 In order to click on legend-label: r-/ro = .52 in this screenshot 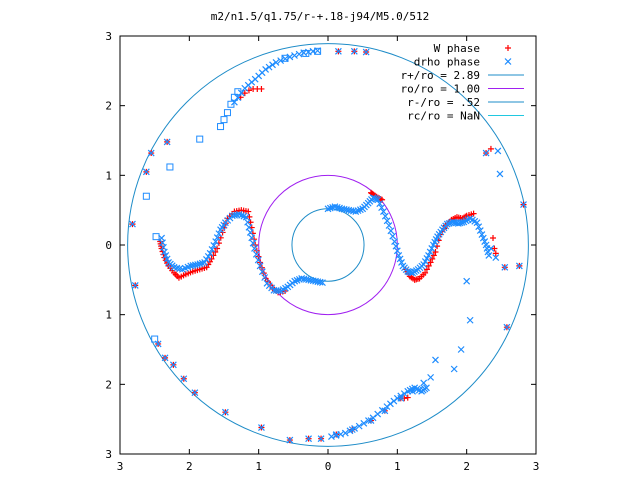, I will do `click(443, 102)`.